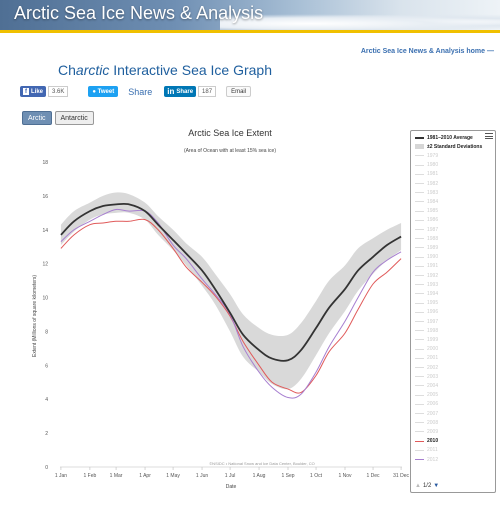 This screenshot has height=506, width=500. Describe the element at coordinates (231, 487) in the screenshot. I see `x-axis-label: Date` at that location.